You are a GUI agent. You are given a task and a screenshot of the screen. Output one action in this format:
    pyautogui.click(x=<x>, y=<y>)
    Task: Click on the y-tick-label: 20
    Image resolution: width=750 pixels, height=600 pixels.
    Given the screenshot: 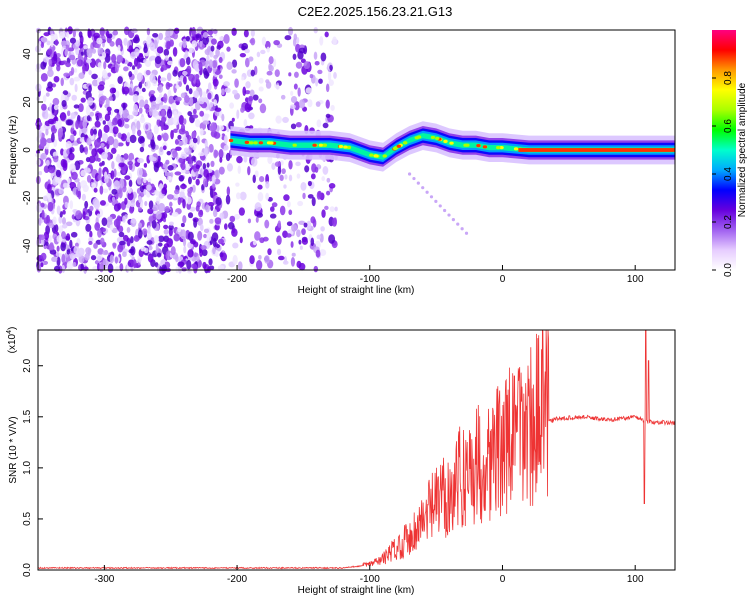 What is the action you would take?
    pyautogui.click(x=27, y=102)
    